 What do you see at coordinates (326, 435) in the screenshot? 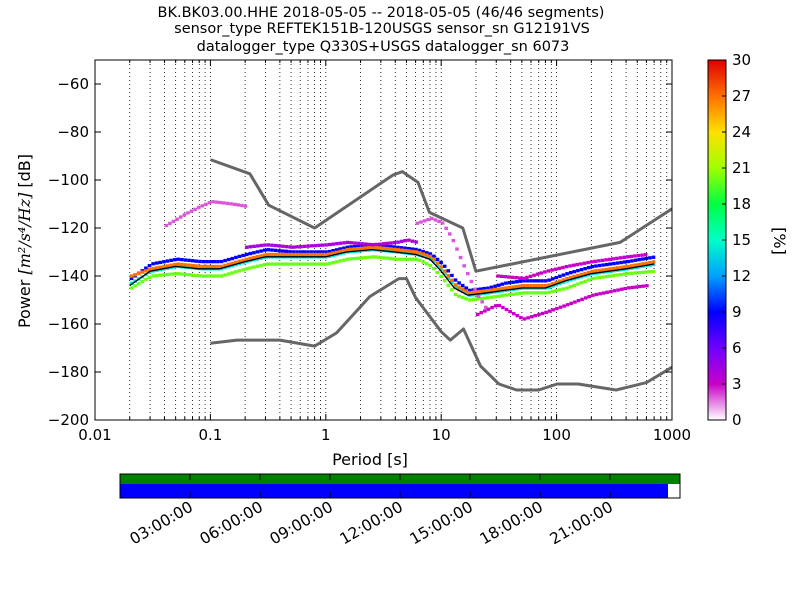
I see `x-tick-label: 1` at bounding box center [326, 435].